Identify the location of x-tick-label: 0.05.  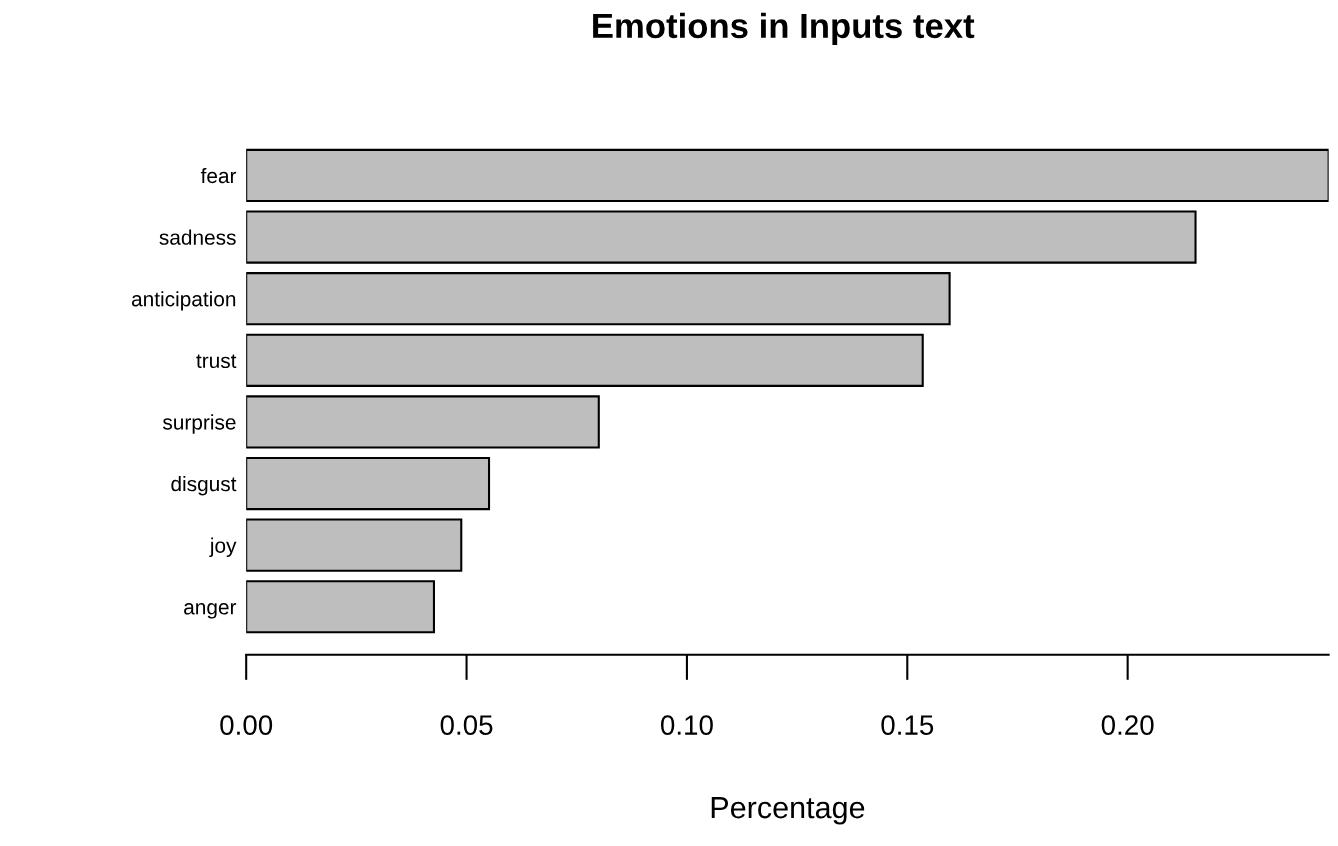
(466, 725).